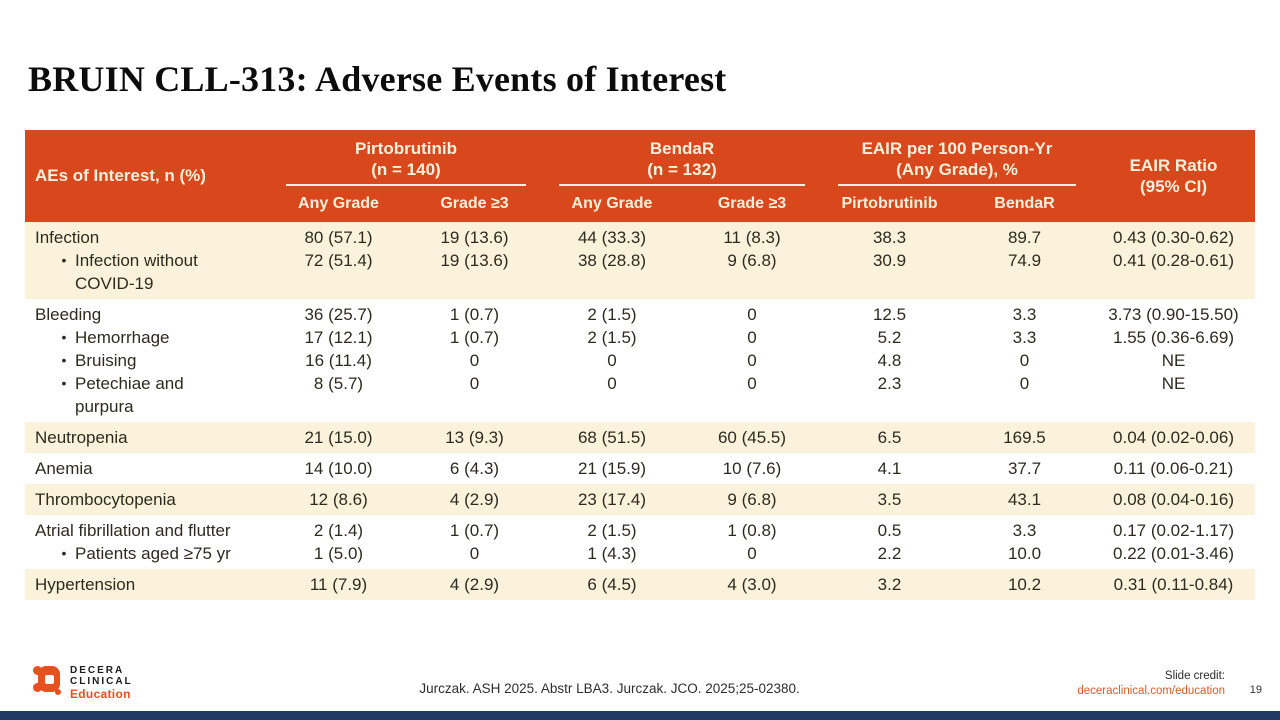  What do you see at coordinates (129, 395) in the screenshot?
I see `row-label-text: Petechiae and purpura` at bounding box center [129, 395].